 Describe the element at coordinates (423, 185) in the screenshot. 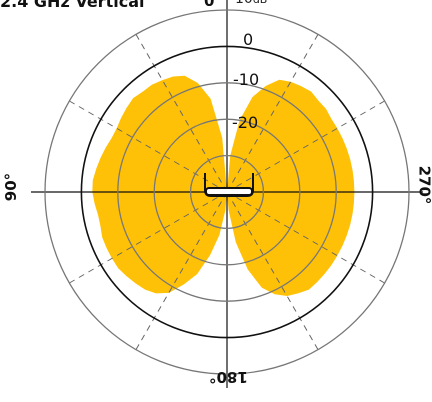

I see `angle-label-270: 270°` at that location.